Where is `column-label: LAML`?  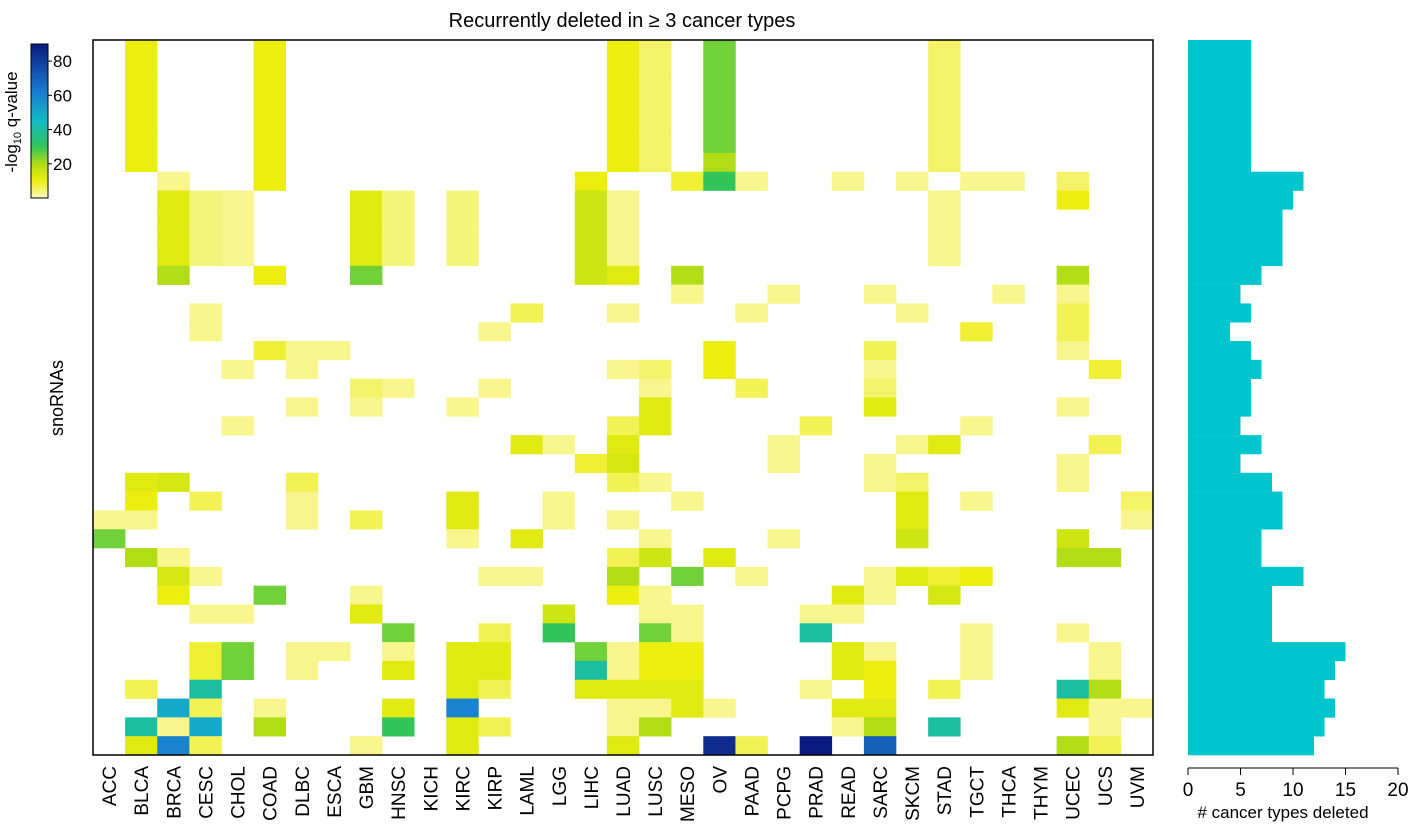
column-label: LAML is located at coordinates (528, 791).